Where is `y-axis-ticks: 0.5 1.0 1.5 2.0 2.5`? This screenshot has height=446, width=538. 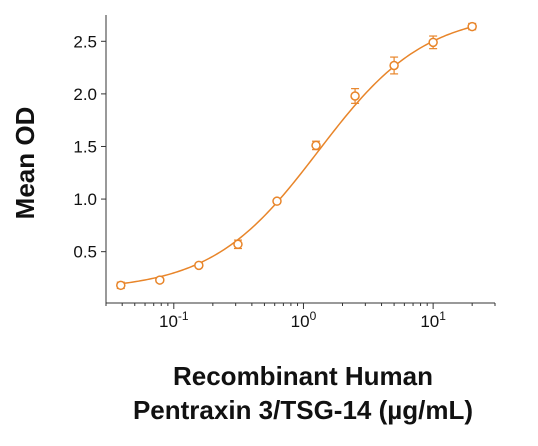 y-axis-ticks: 0.5 1.0 1.5 2.0 2.5 is located at coordinates (89, 147).